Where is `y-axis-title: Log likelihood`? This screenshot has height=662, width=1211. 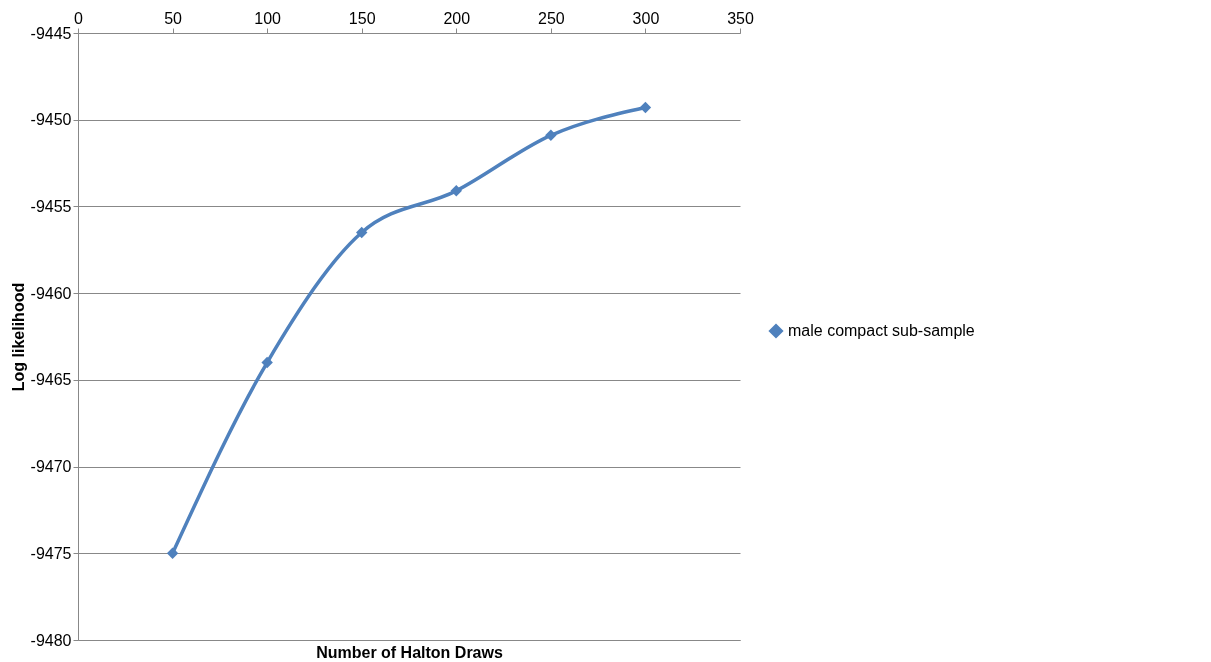 y-axis-title: Log likelihood is located at coordinates (18, 337).